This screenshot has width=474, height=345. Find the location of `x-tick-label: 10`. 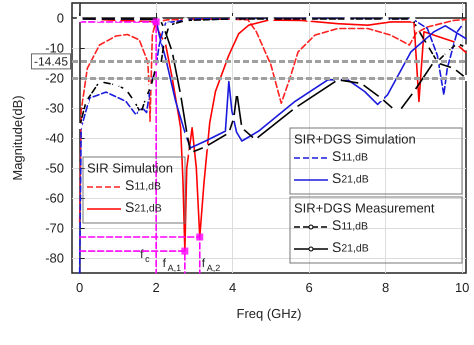

x-tick-label: 10 is located at coordinates (462, 287).